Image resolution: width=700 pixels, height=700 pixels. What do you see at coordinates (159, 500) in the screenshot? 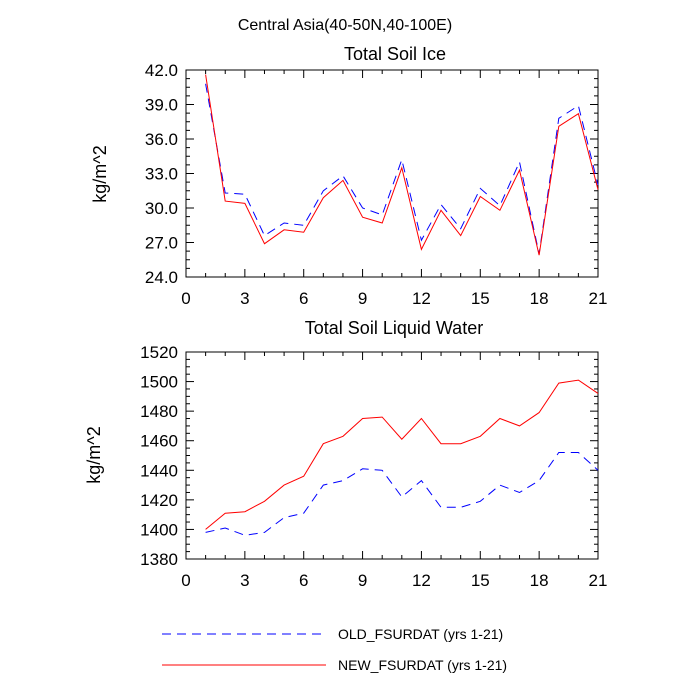
I see `soil-liquid-water-ytick-label: 1420` at bounding box center [159, 500].